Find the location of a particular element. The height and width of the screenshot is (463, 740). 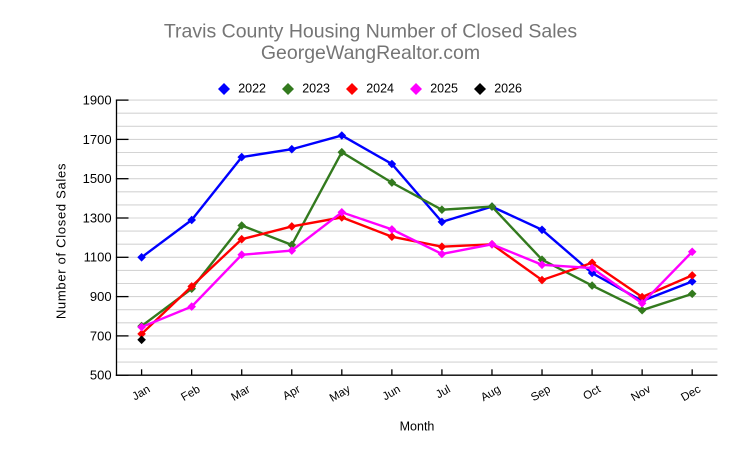

svg-text: 1700 is located at coordinates (97, 139).